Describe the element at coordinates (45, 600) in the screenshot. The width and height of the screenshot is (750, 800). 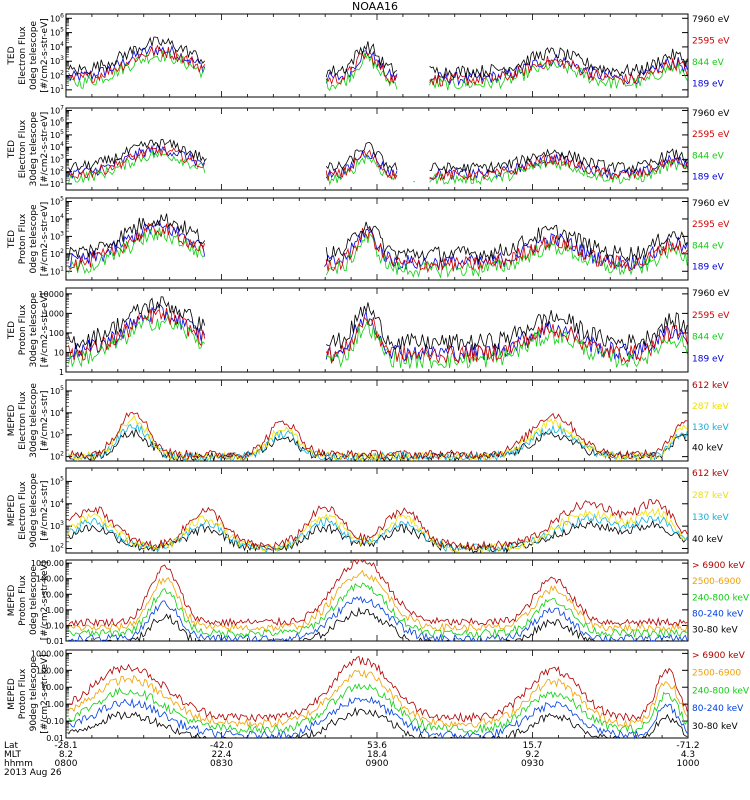
I see `y-axis-label: [#/cm2-s-str-keV]` at that location.